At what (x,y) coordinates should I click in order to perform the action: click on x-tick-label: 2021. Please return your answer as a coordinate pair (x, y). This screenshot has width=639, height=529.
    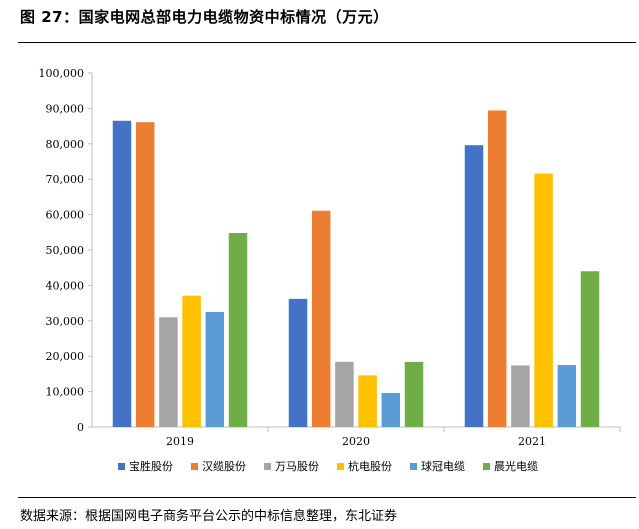
    Looking at the image, I should click on (532, 441).